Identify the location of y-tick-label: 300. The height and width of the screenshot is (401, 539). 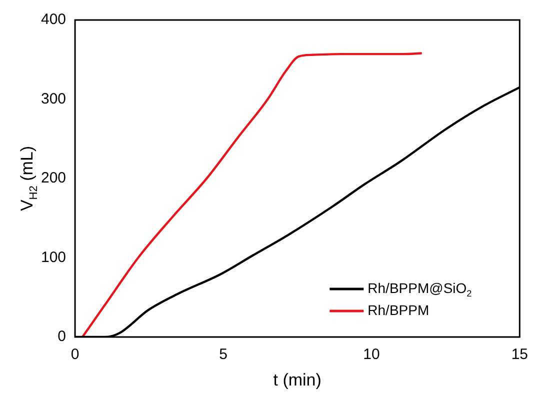
(53, 99).